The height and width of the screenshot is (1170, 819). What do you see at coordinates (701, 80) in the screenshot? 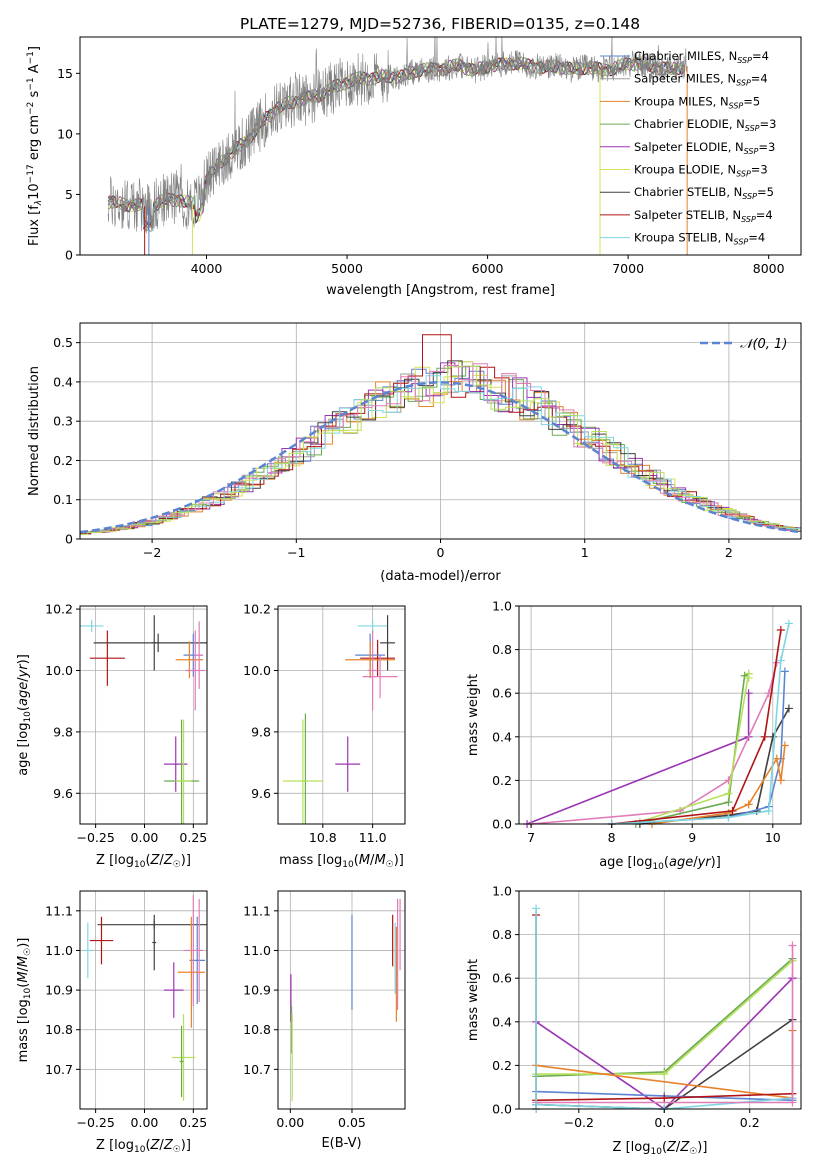
I see `legend-label: Salpeter MILES, NSSP=4` at bounding box center [701, 80].